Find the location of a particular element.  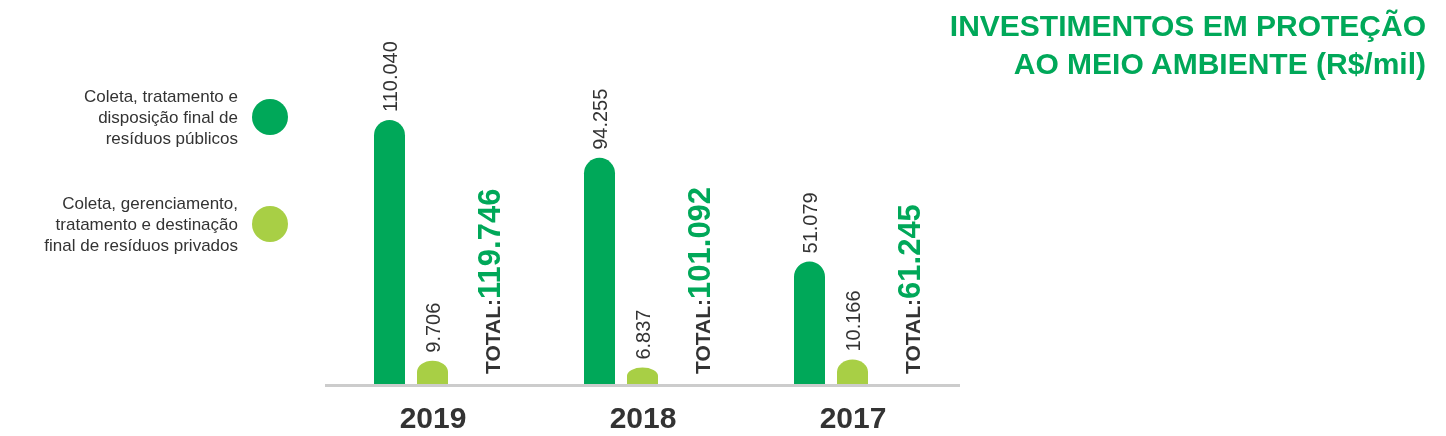

data-label: 9.706 is located at coordinates (432, 327).